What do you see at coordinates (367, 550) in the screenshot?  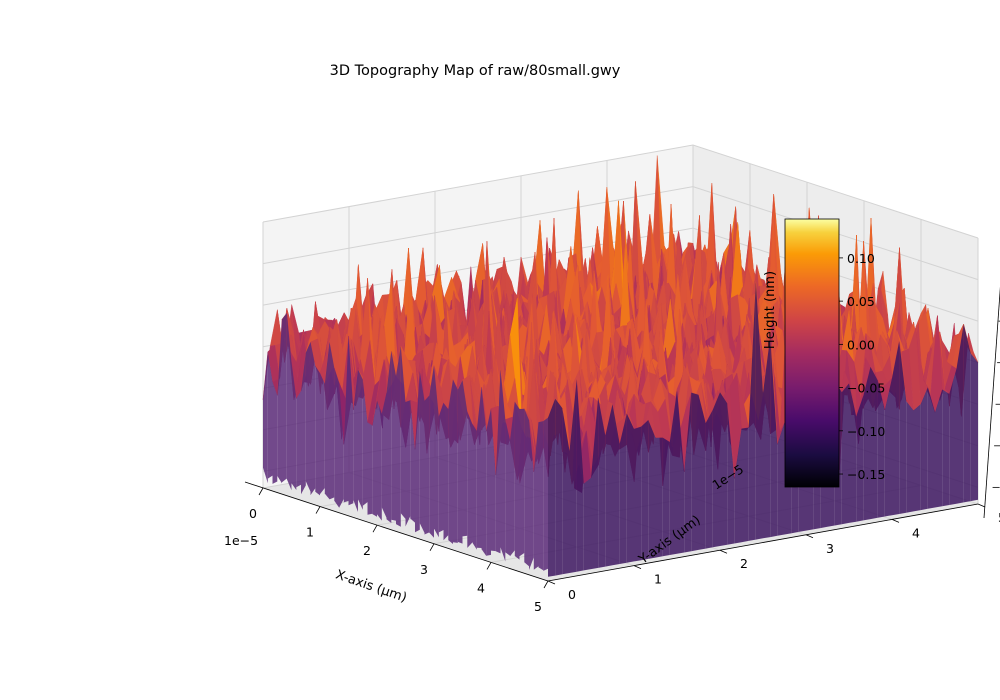 I see `x-tick-label: 2` at bounding box center [367, 550].